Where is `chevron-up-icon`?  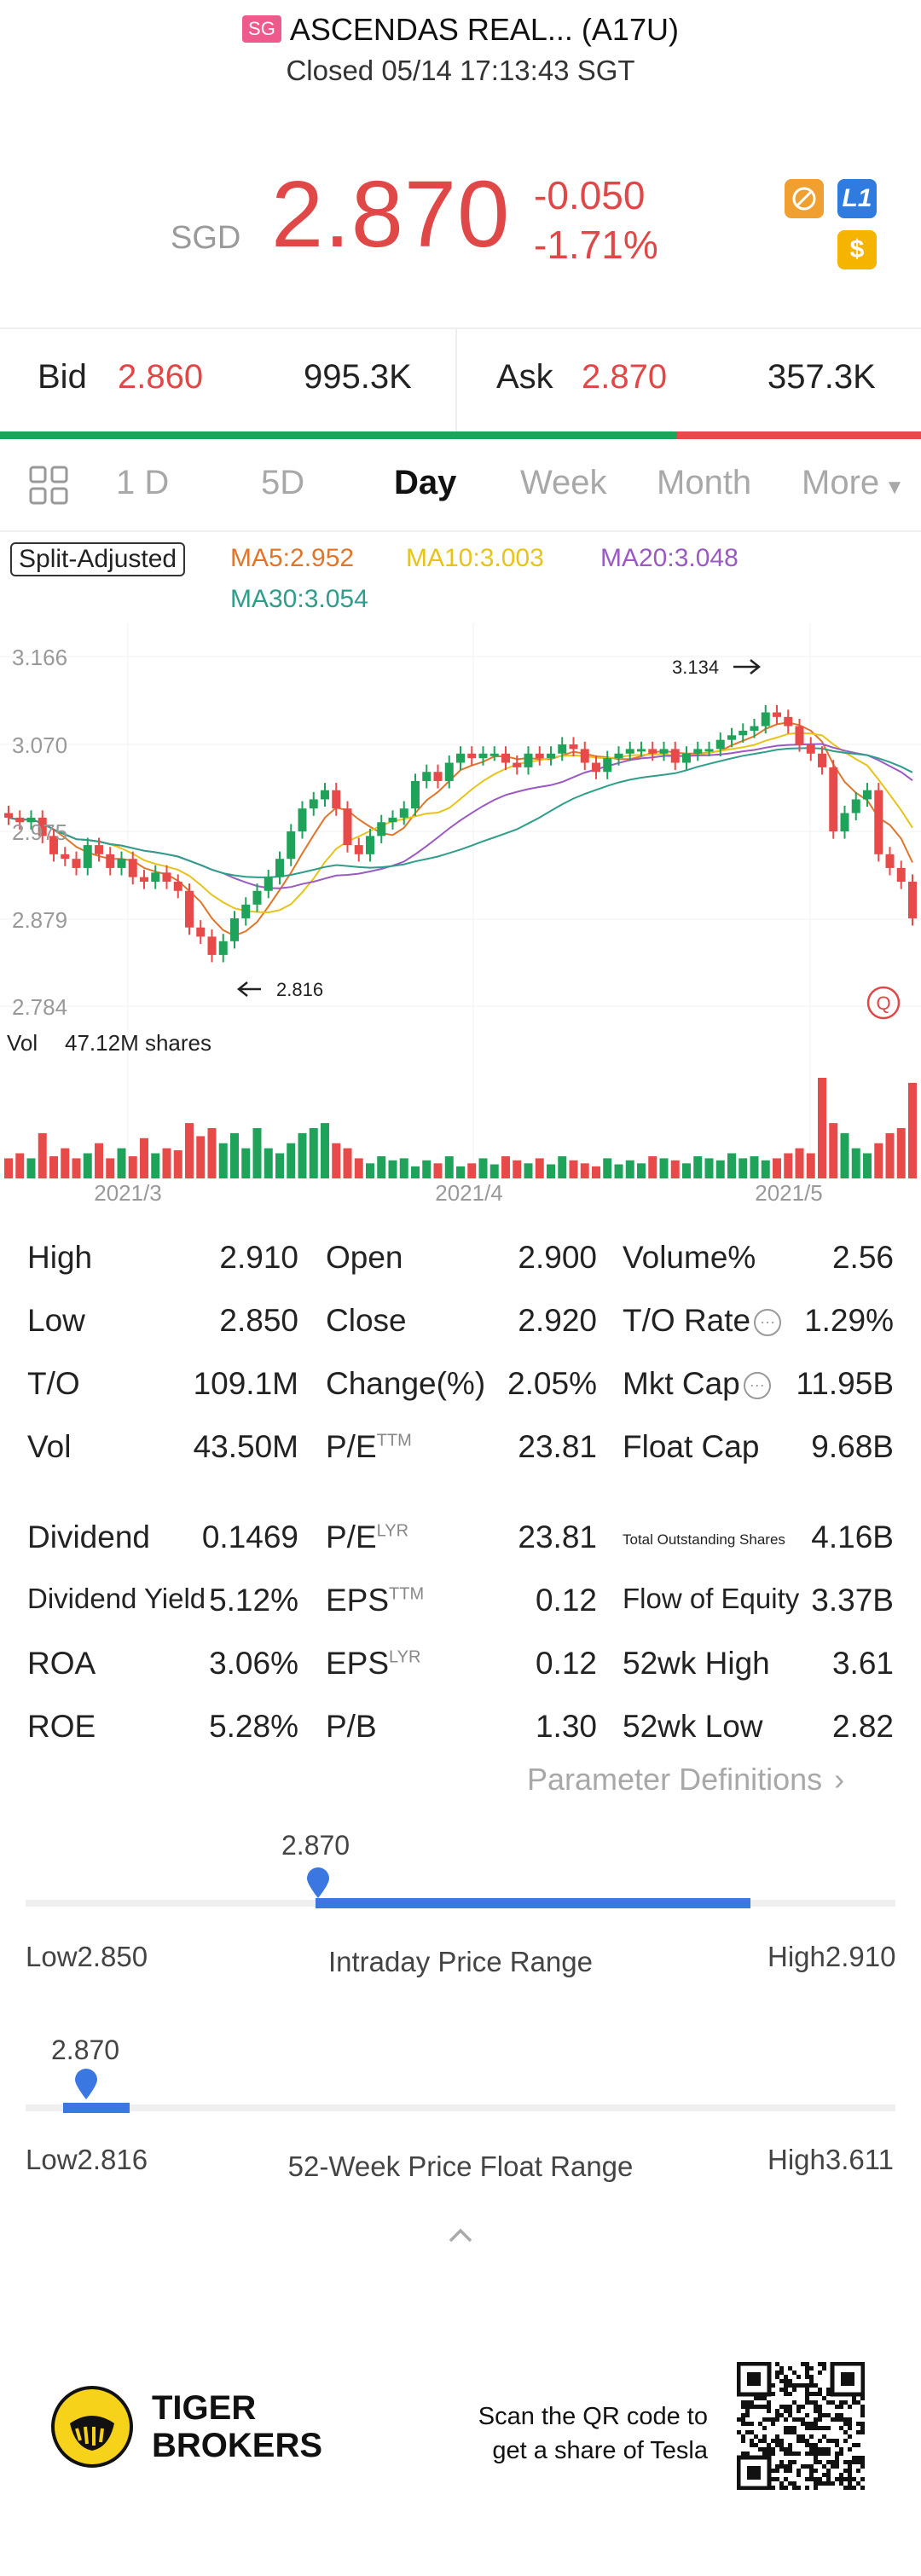 chevron-up-icon is located at coordinates (460, 2236).